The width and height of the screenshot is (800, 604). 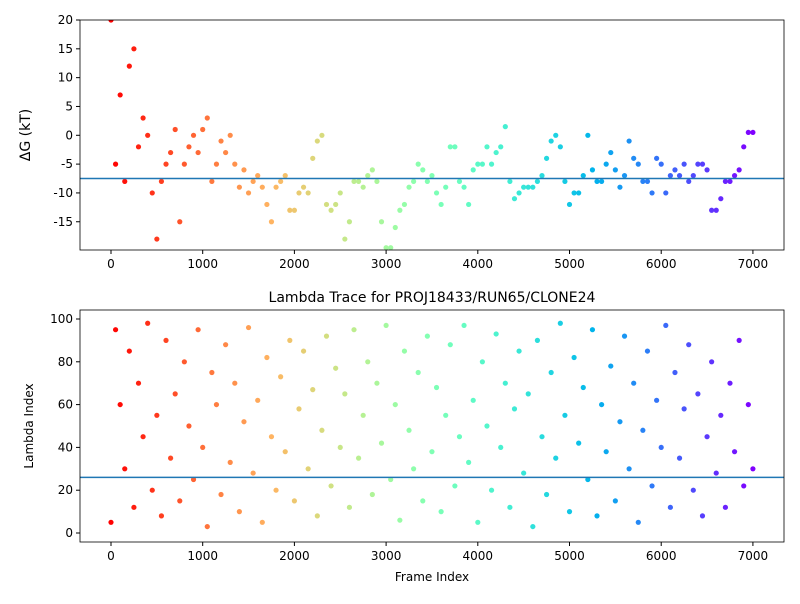 I want to click on y-tick-label: 60, so click(x=65, y=405).